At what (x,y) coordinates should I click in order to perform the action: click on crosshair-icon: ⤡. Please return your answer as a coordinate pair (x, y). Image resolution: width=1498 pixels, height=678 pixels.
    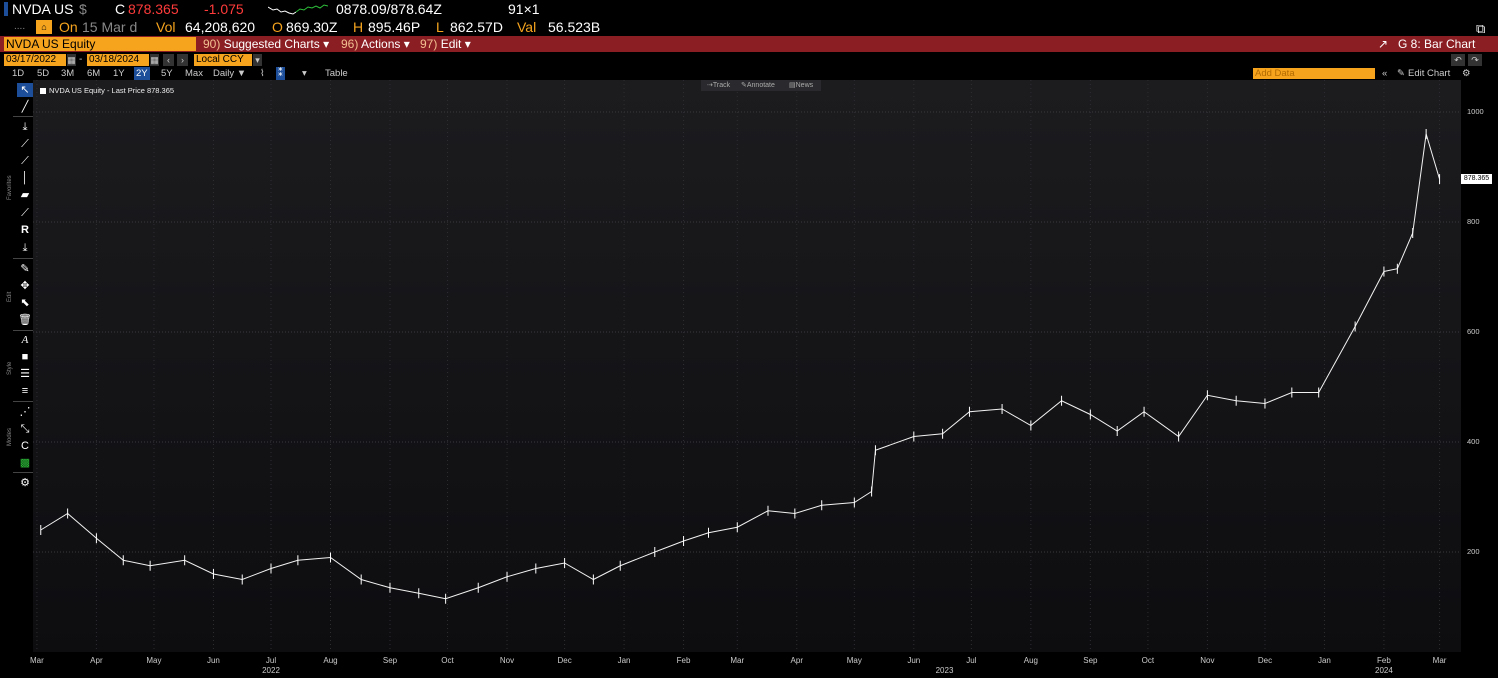
    Looking at the image, I should click on (25, 429).